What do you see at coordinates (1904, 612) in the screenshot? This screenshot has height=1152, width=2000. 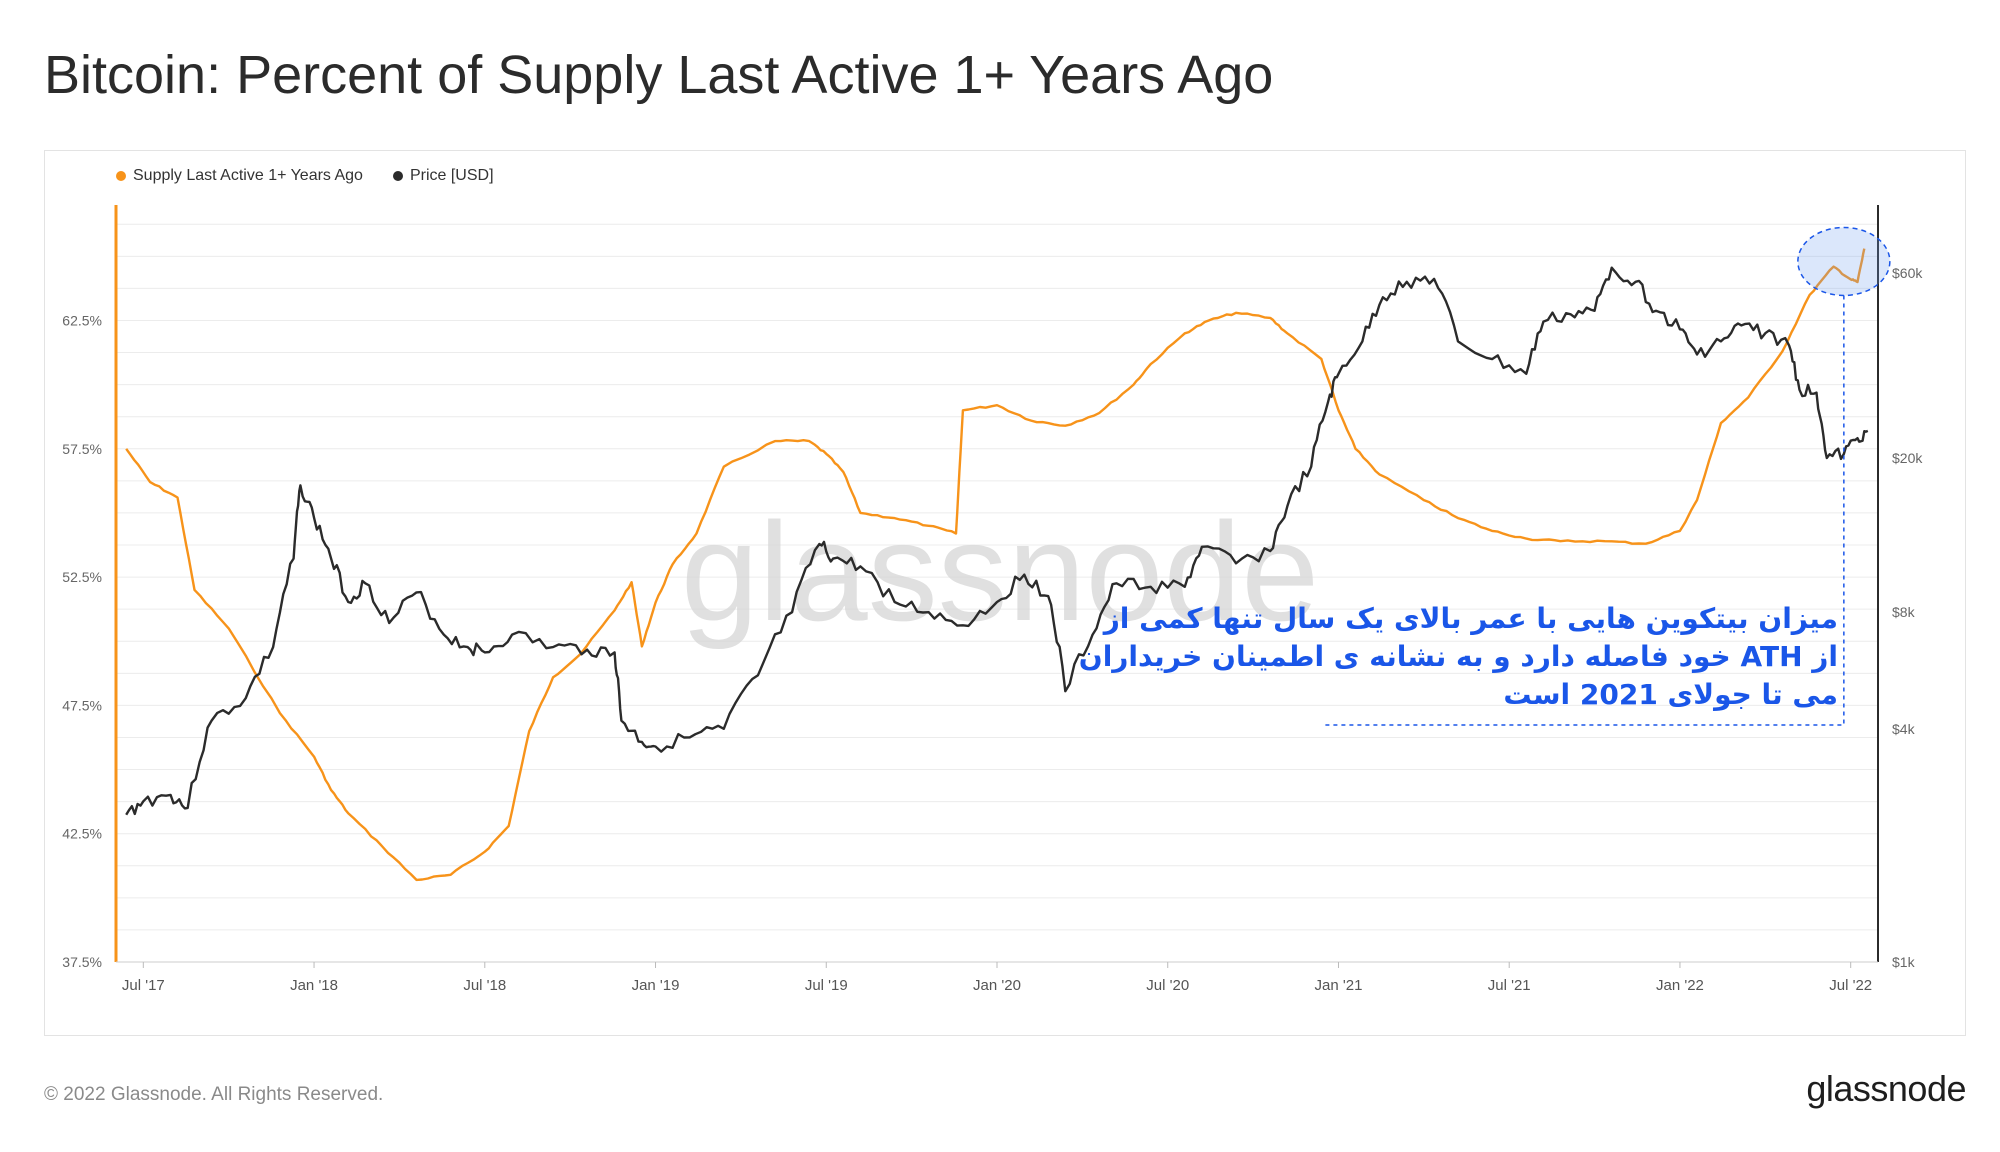 I see `y-right-tick-label: $8k` at bounding box center [1904, 612].